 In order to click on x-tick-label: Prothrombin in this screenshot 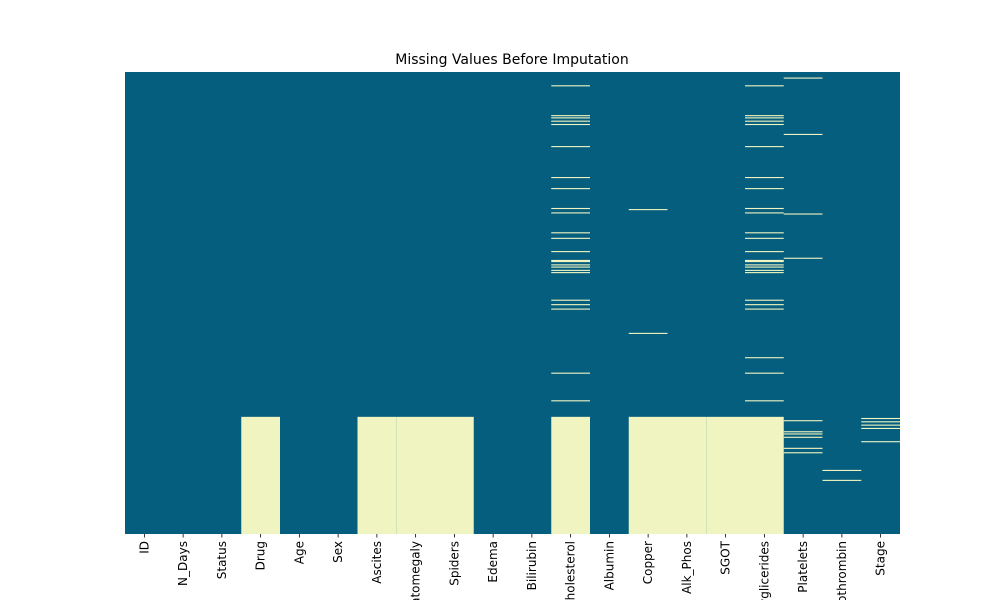, I will do `click(842, 570)`.